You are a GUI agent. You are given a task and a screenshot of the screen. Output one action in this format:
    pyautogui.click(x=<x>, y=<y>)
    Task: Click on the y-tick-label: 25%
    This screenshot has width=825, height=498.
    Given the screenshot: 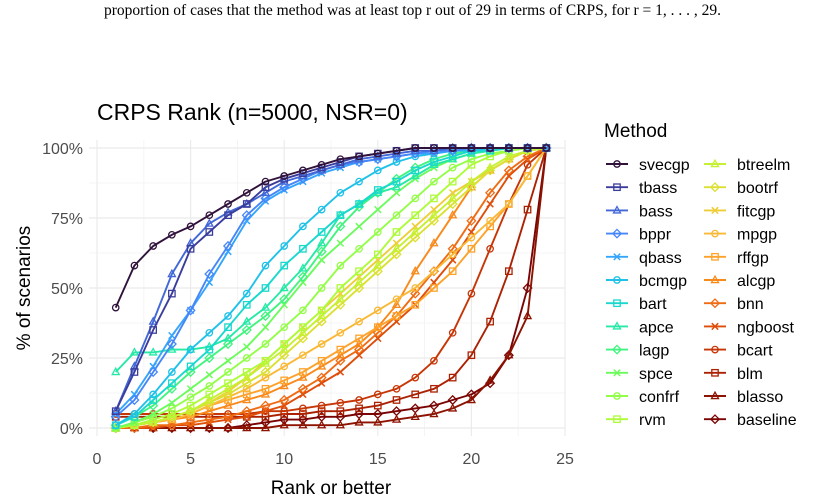 What is the action you would take?
    pyautogui.click(x=67, y=359)
    